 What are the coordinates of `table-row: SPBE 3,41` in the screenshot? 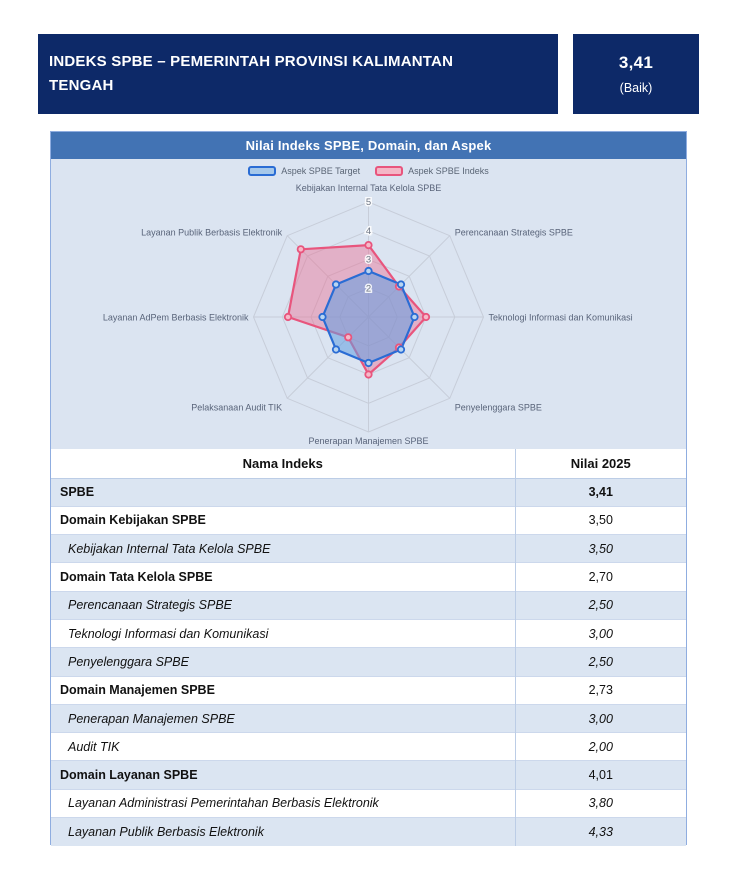 It's located at (368, 492).